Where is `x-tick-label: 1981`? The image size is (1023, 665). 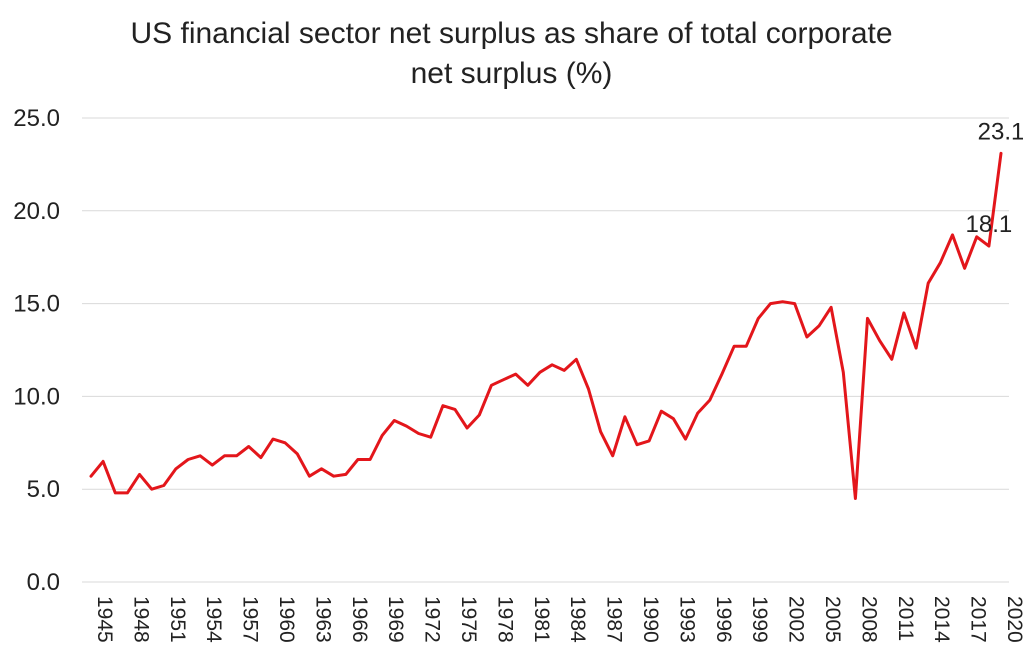 x-tick-label: 1981 is located at coordinates (541, 619).